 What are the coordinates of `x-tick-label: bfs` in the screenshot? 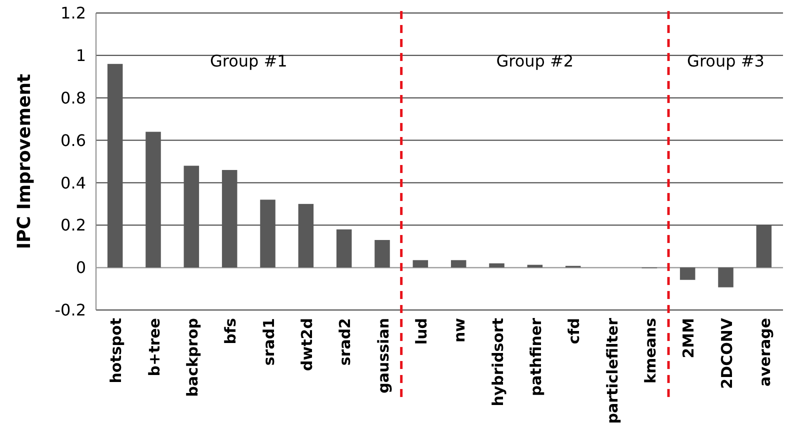 It's located at (231, 331).